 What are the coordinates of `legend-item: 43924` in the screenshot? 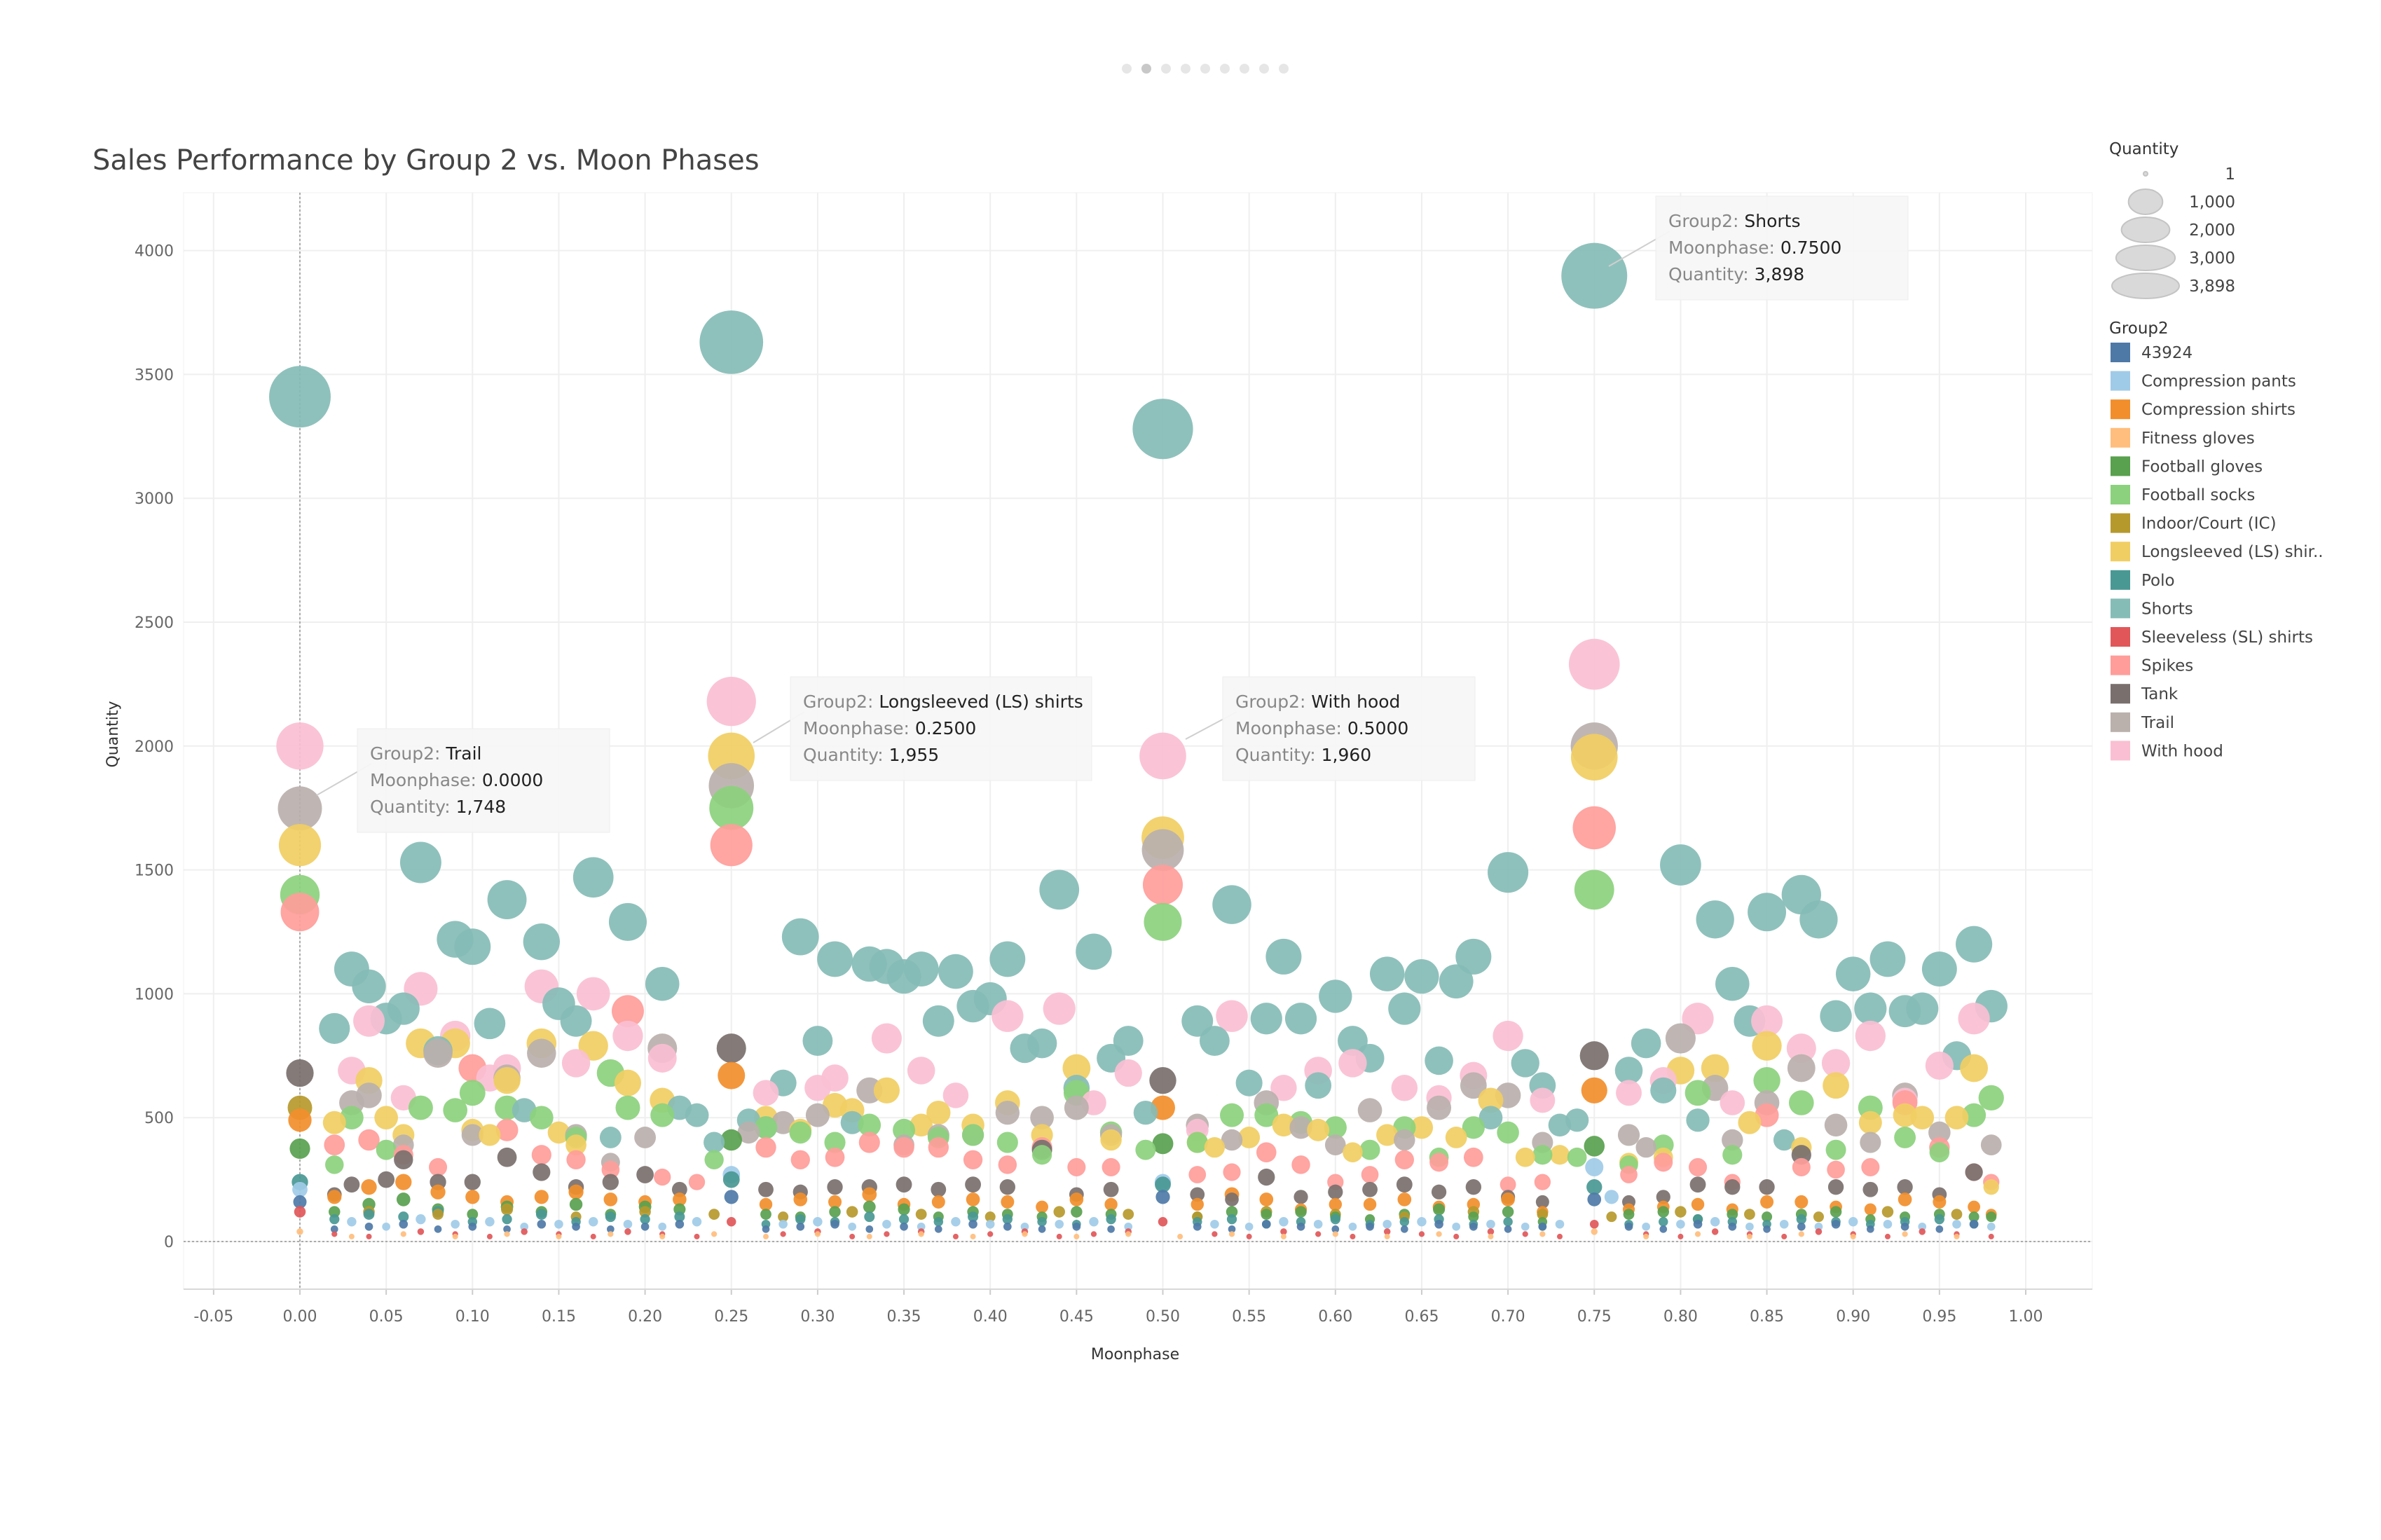 It's located at (2152, 352).